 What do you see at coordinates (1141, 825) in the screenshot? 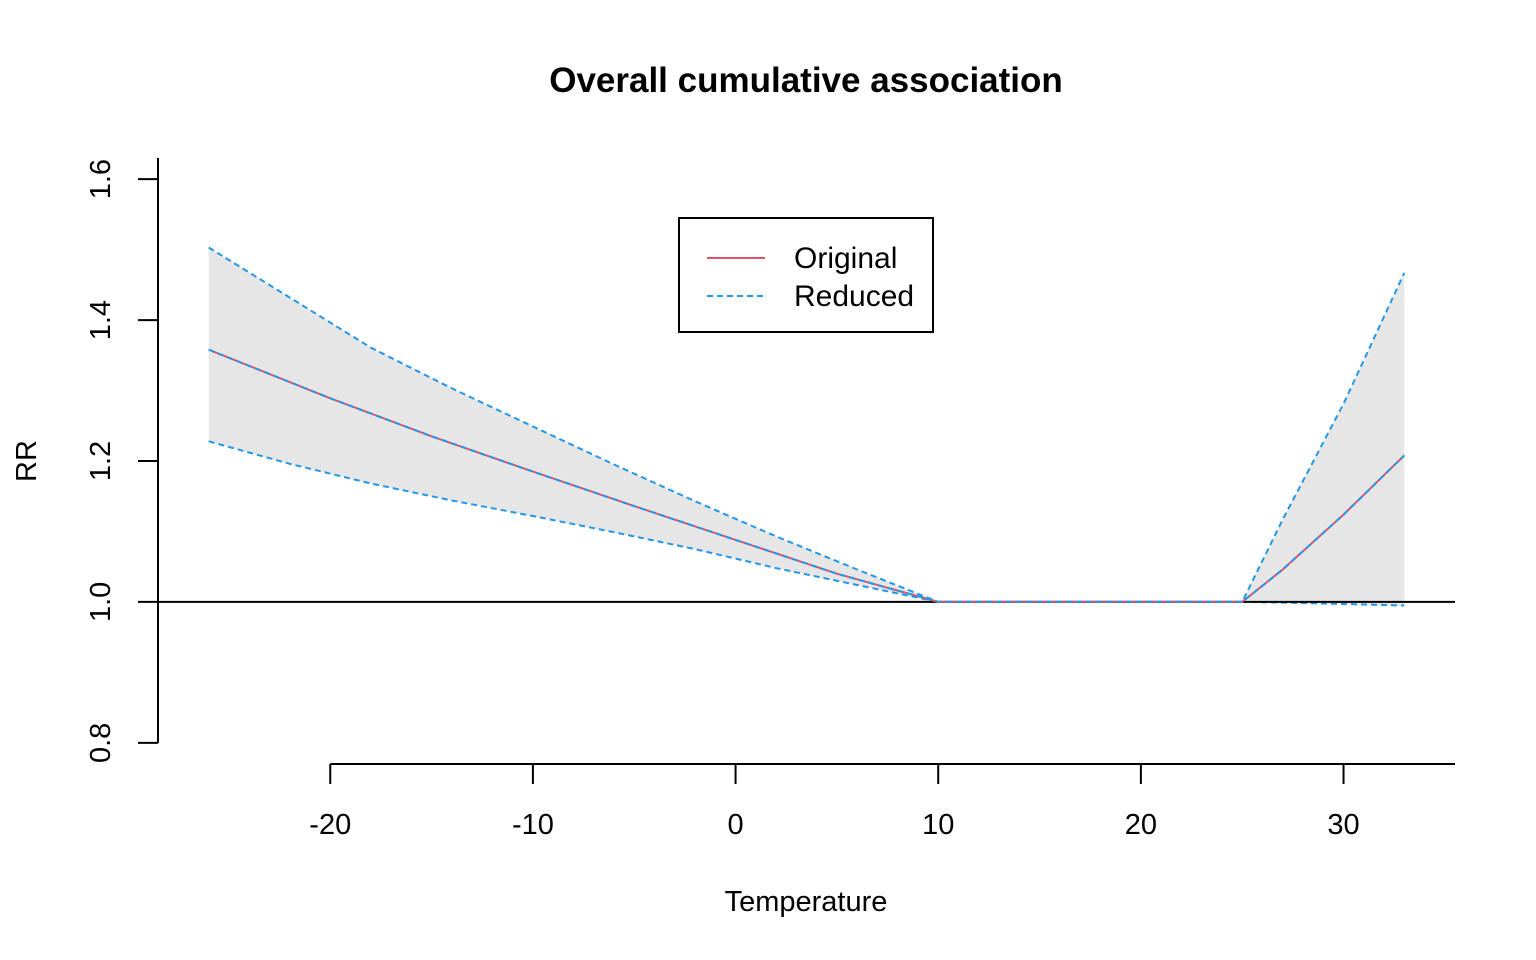
I see `x-tick-label: 20` at bounding box center [1141, 825].